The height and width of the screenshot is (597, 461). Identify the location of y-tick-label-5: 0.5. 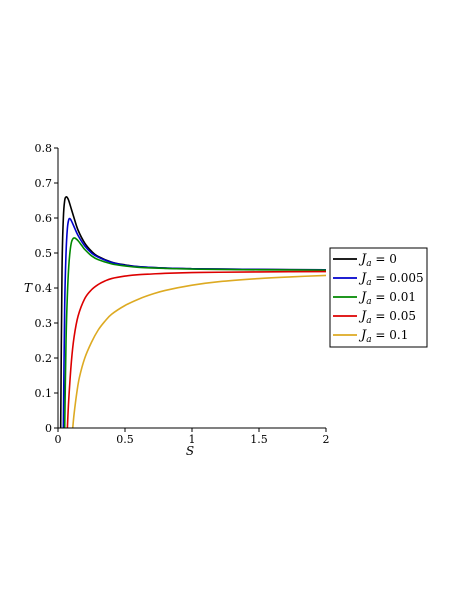
(44, 253).